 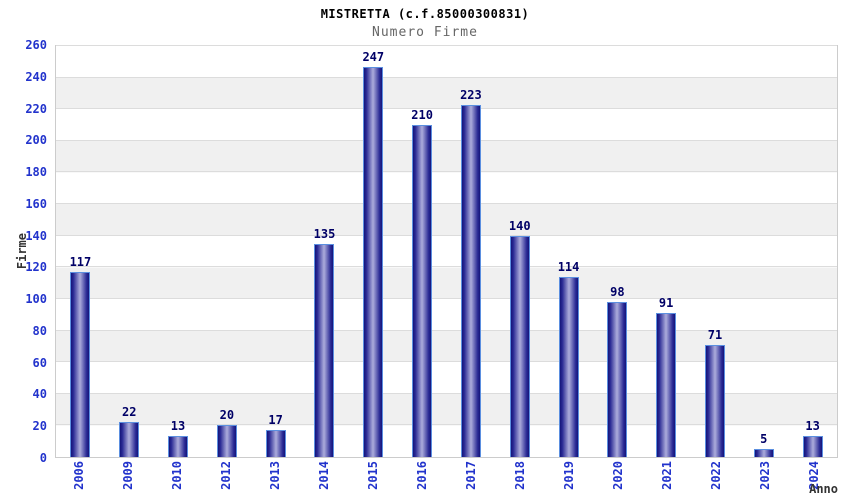 I want to click on x-tick-slot: 2023, so click(x=764, y=480).